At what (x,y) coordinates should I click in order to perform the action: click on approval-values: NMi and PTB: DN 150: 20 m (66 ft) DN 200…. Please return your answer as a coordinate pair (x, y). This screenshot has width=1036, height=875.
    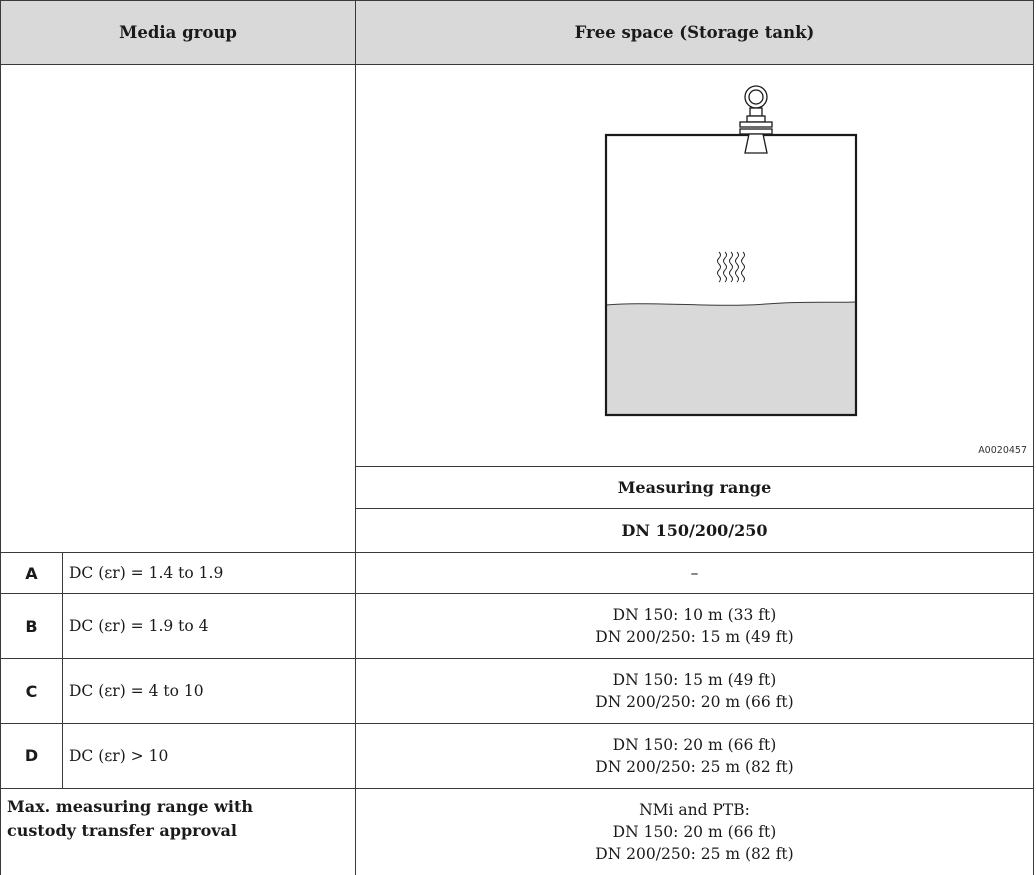
    Looking at the image, I should click on (694, 831).